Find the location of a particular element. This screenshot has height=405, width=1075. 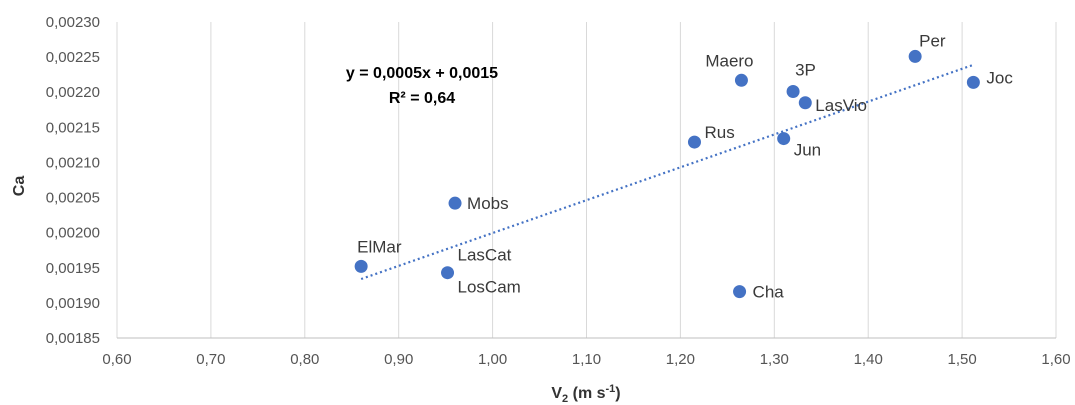

point-label: Jun is located at coordinates (807, 150).